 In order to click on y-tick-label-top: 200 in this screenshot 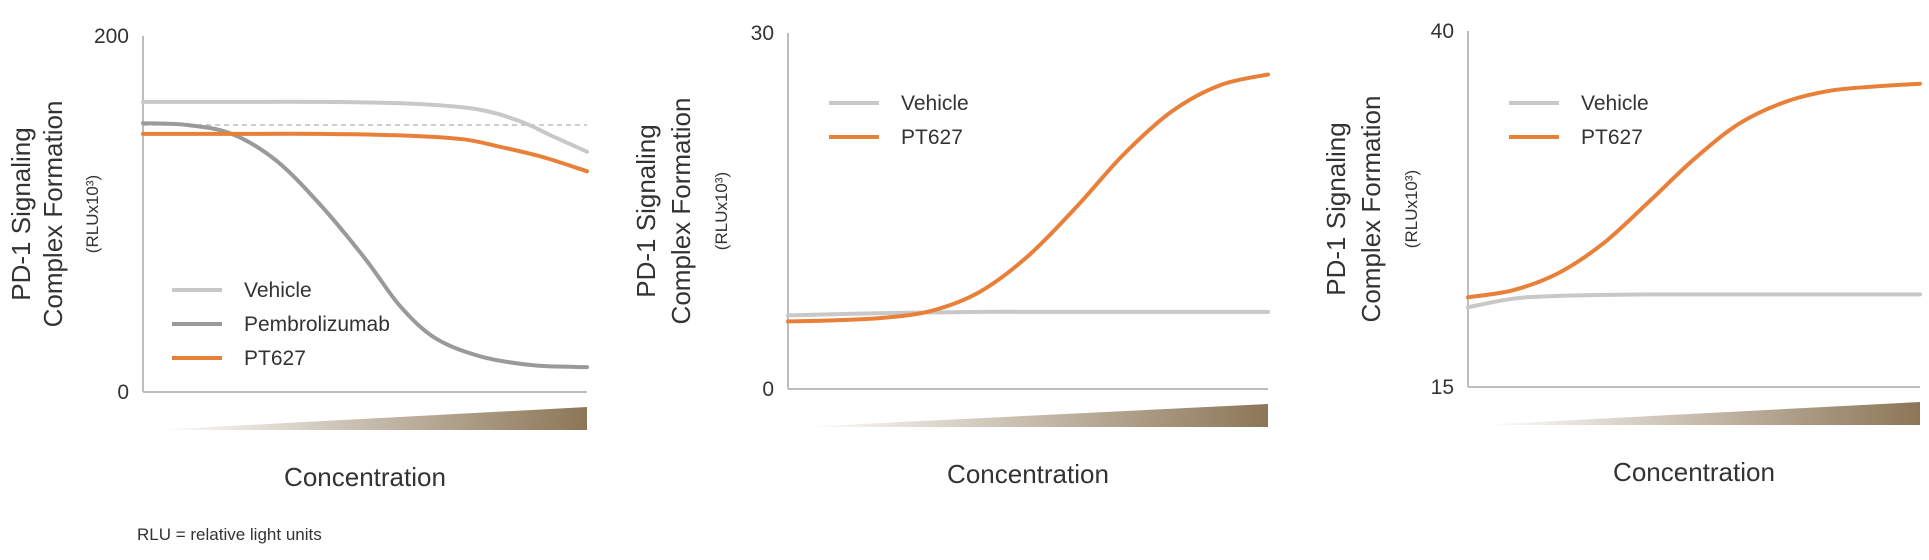, I will do `click(111, 36)`.